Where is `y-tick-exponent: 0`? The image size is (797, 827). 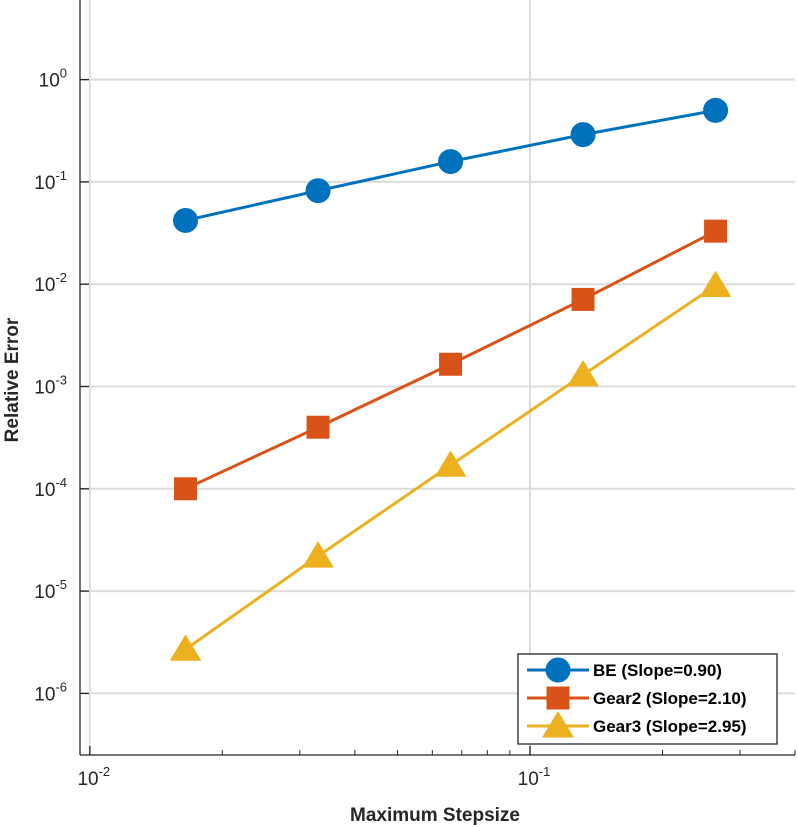
y-tick-exponent: 0 is located at coordinates (63, 73).